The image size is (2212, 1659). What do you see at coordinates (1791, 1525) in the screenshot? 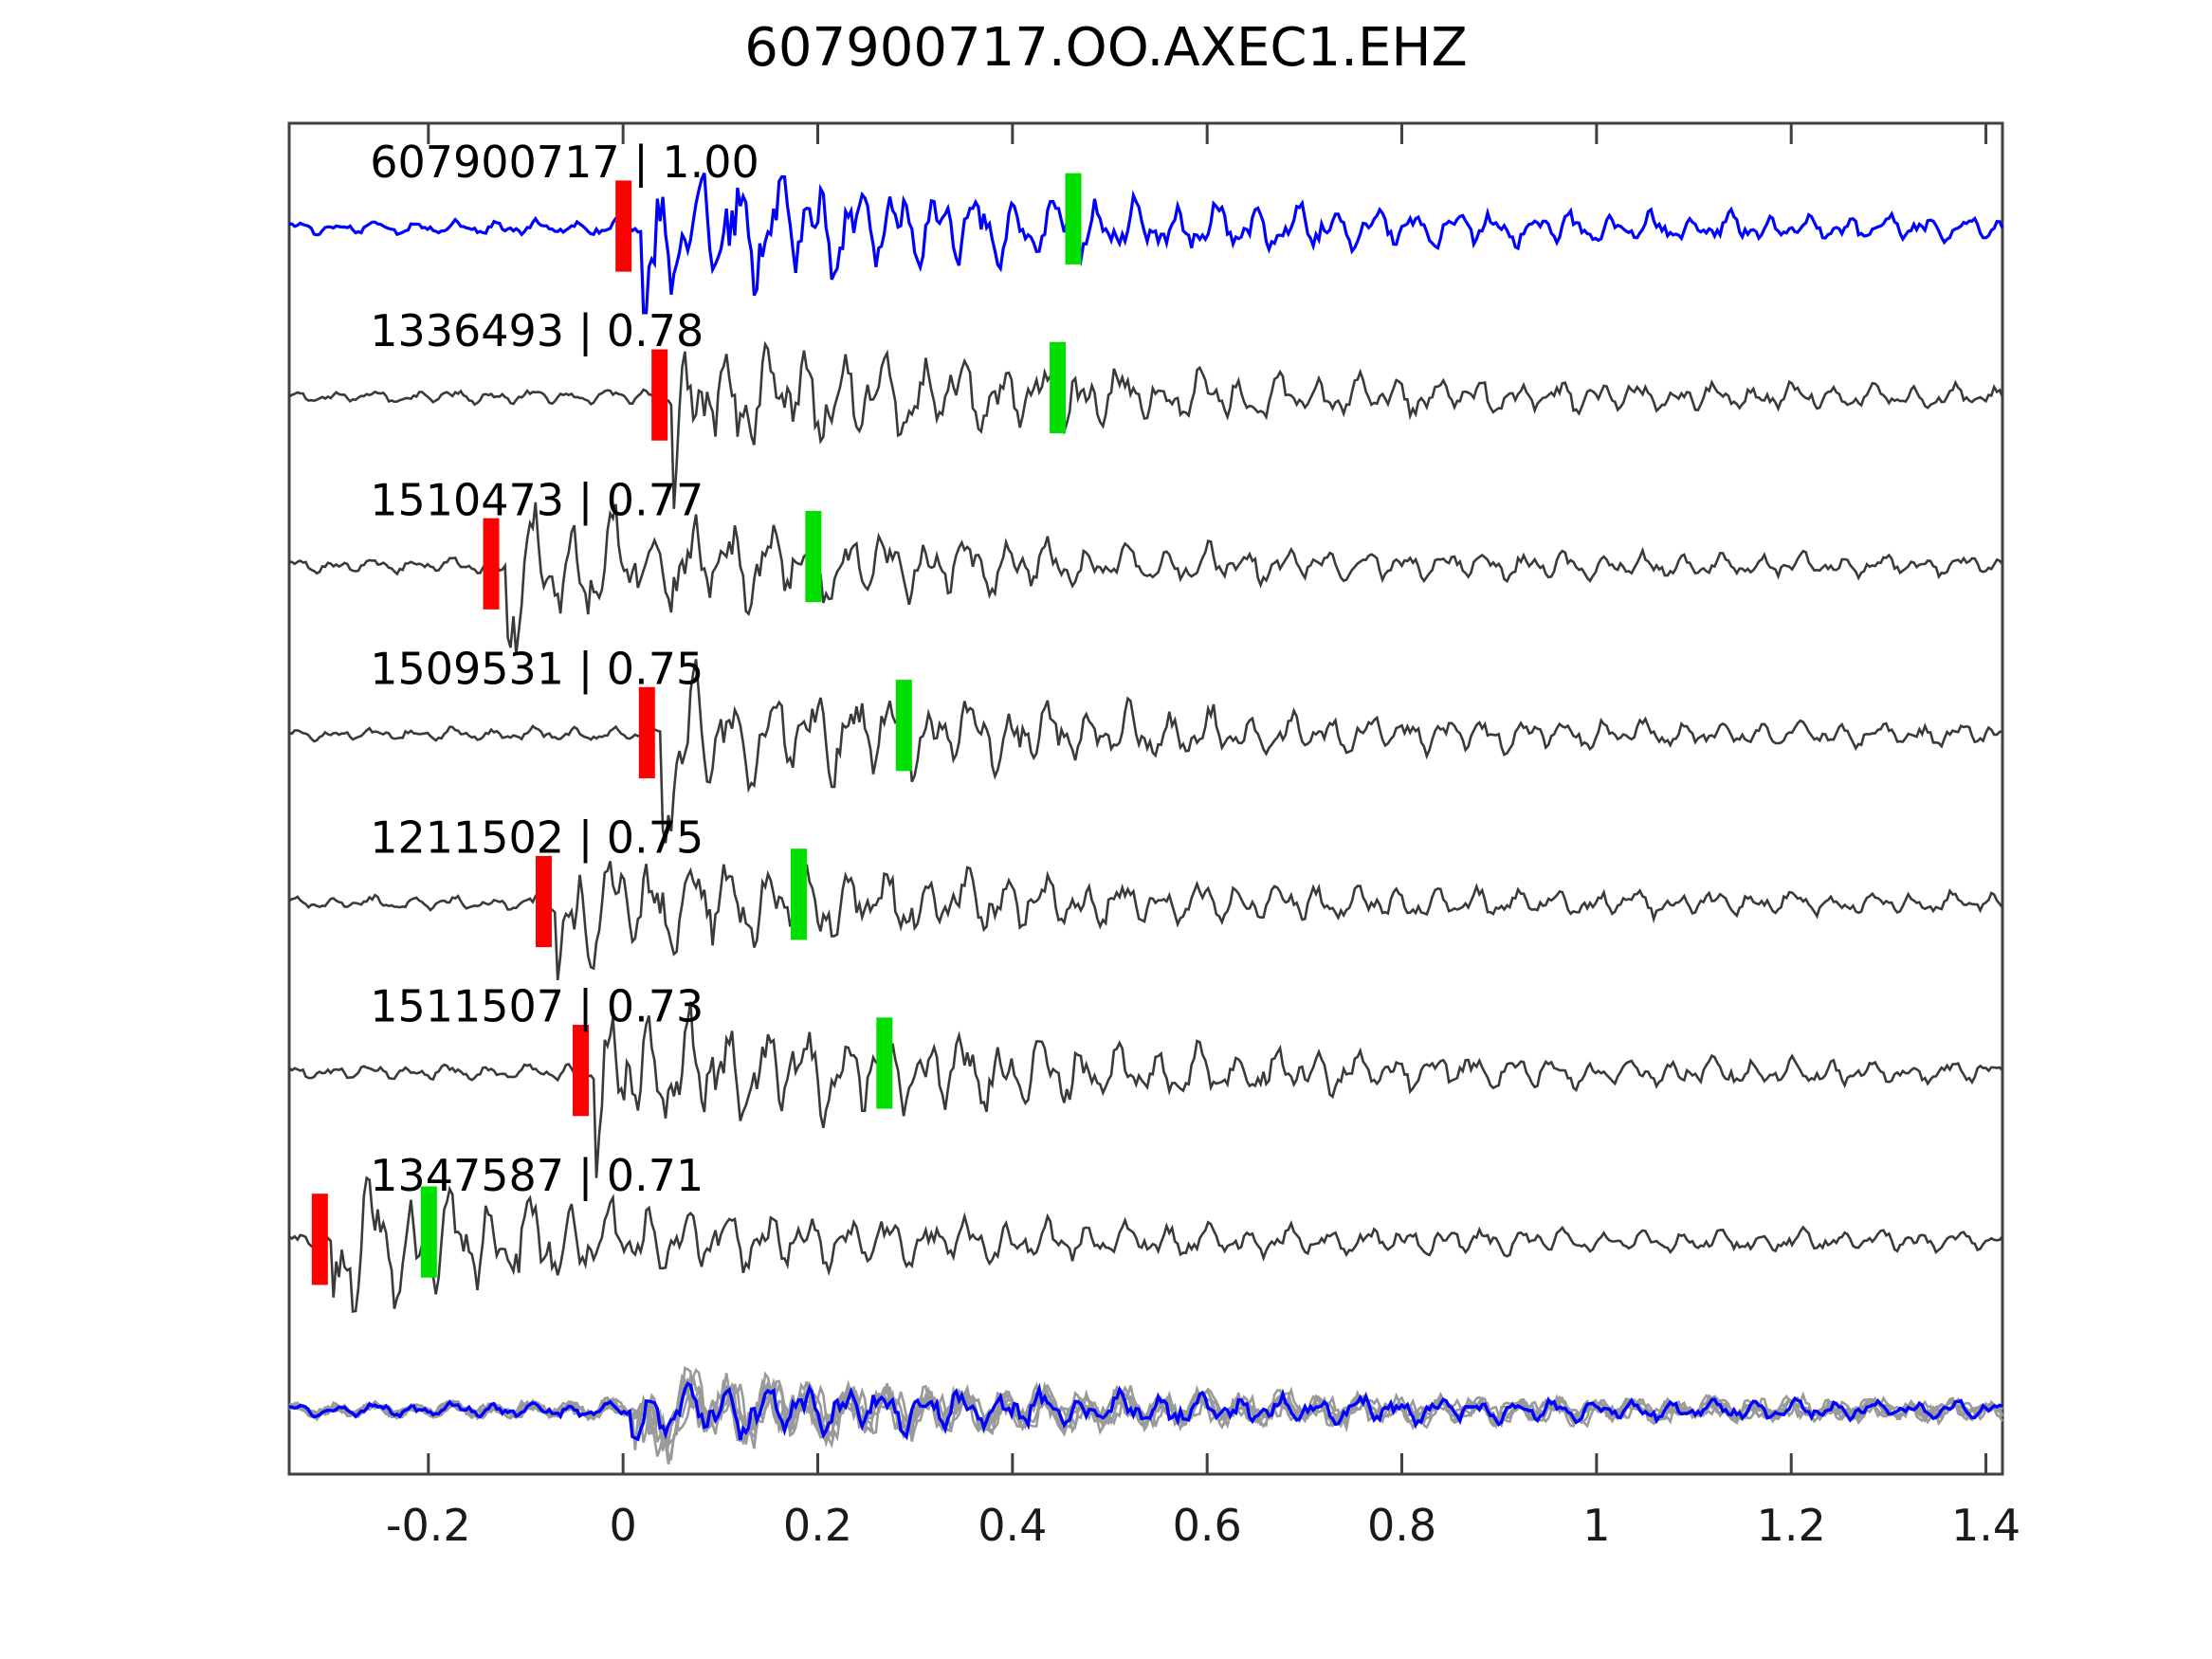
I see `x-tick-label: 1.2` at bounding box center [1791, 1525].